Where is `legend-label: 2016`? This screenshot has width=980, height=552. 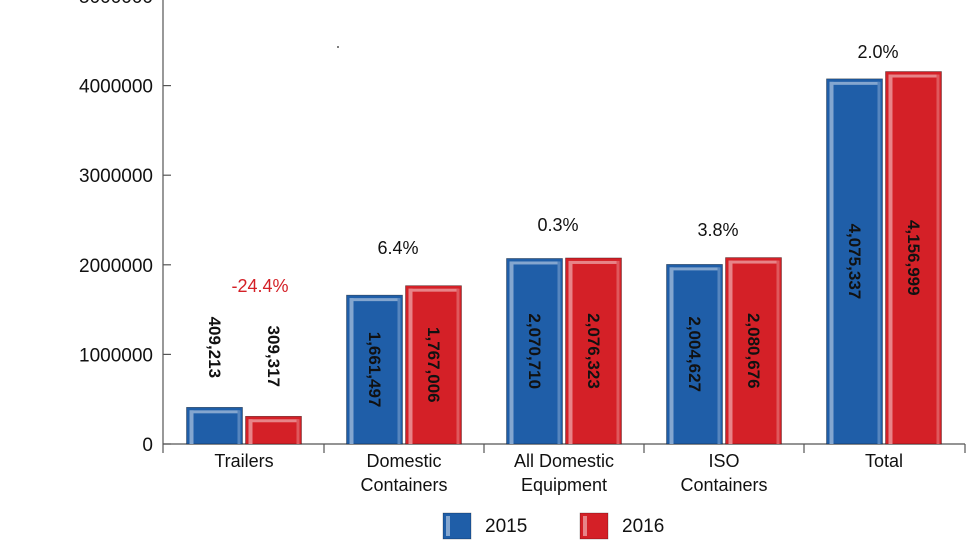
legend-label: 2016 is located at coordinates (643, 526).